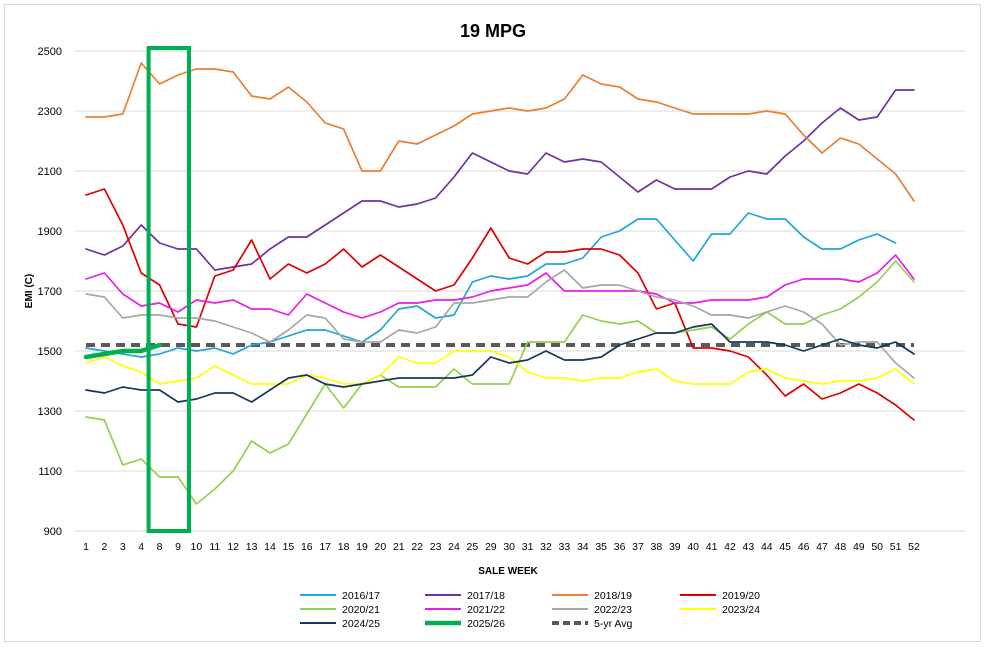 This screenshot has height=648, width=987. I want to click on x-tick-label: 9, so click(178, 547).